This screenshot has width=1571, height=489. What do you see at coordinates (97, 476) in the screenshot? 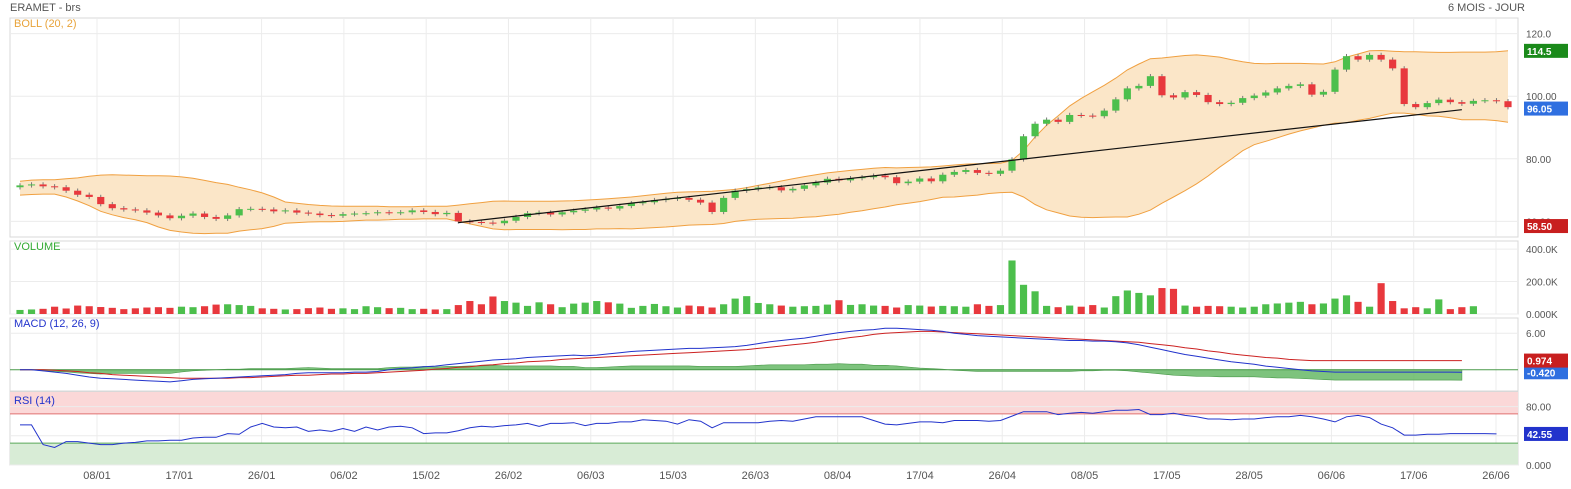
I see `x-tick-label: 08/01` at bounding box center [97, 476].